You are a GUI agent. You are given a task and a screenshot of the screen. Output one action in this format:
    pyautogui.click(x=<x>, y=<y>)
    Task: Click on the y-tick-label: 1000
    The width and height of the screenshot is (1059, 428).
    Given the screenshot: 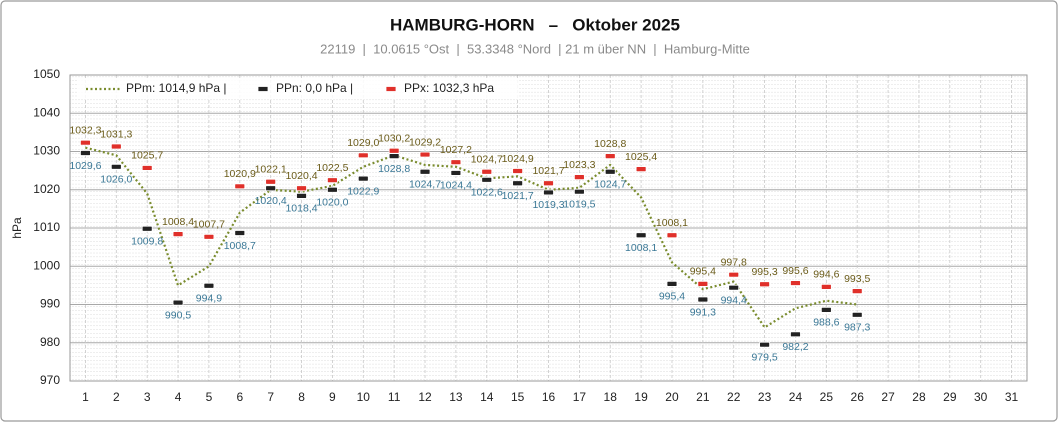 What is the action you would take?
    pyautogui.click(x=46, y=265)
    